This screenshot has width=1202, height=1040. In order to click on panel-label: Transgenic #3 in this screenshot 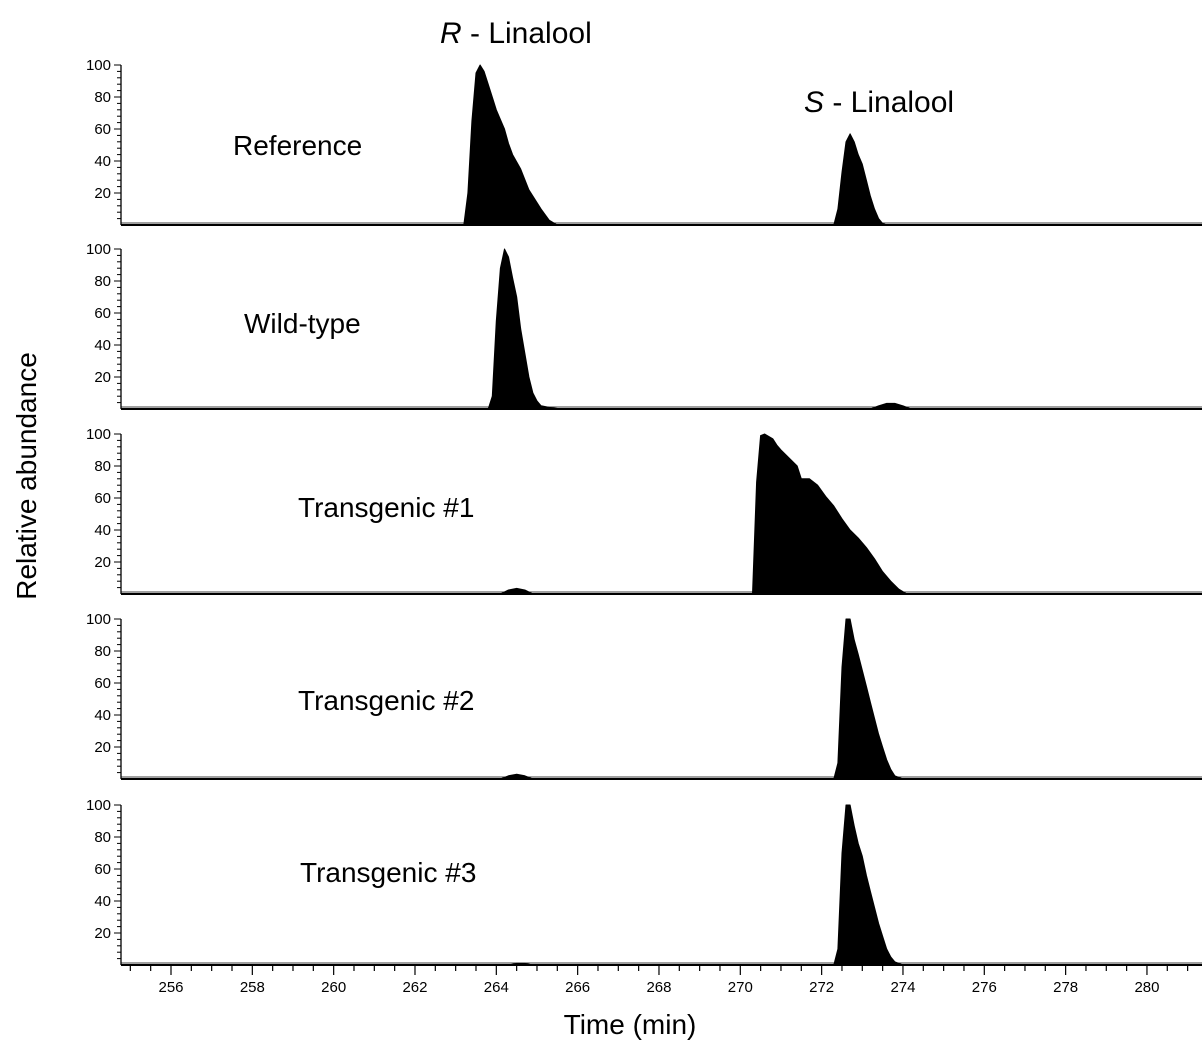, I will do `click(388, 872)`.